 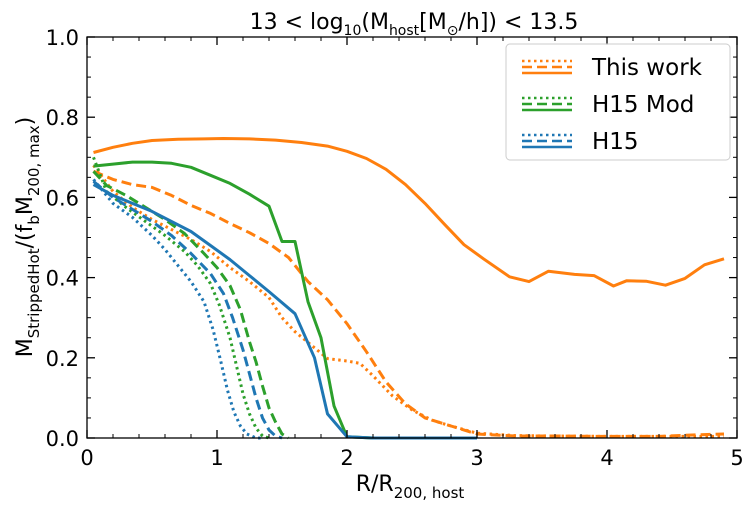 What do you see at coordinates (736, 458) in the screenshot?
I see `x-tick-label: 5` at bounding box center [736, 458].